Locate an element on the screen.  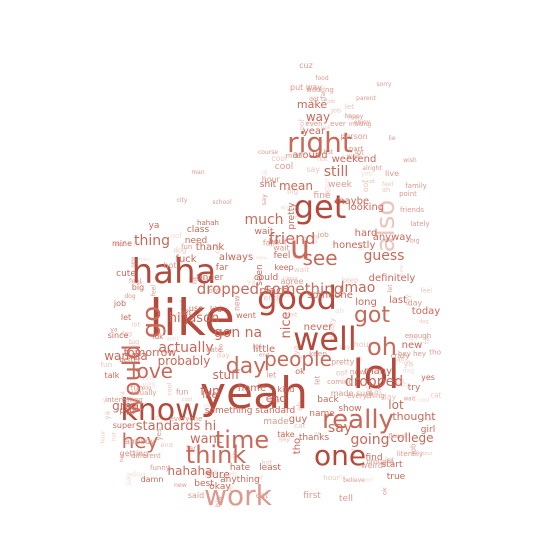
word-coming: coming is located at coordinates (340, 382).